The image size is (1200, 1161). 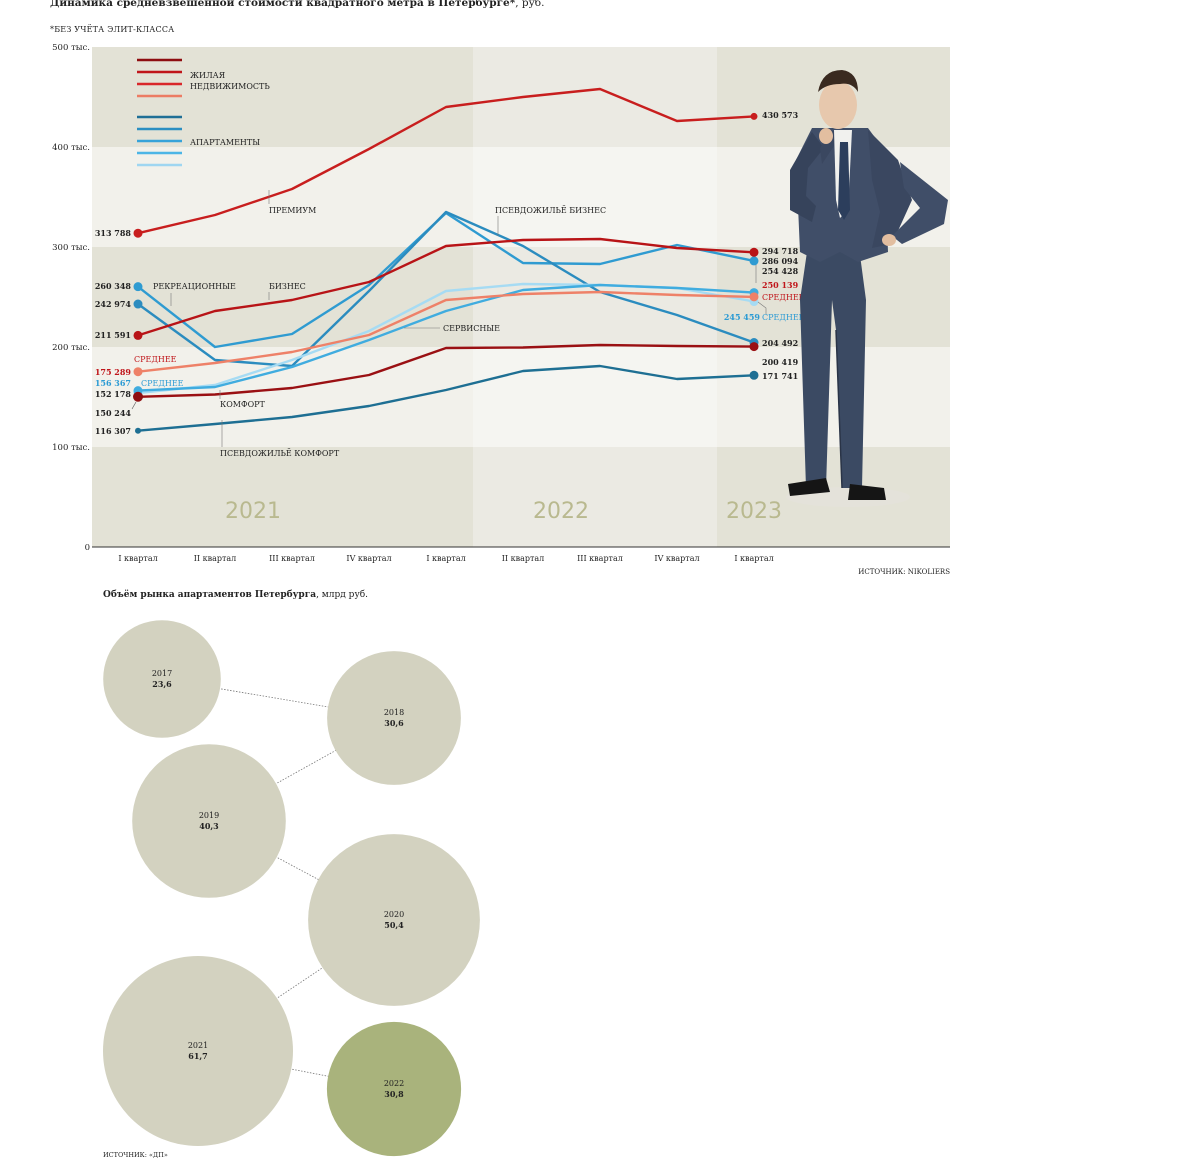 What do you see at coordinates (243, 404) in the screenshot?
I see `inline-label: КОМФОРТ` at bounding box center [243, 404].